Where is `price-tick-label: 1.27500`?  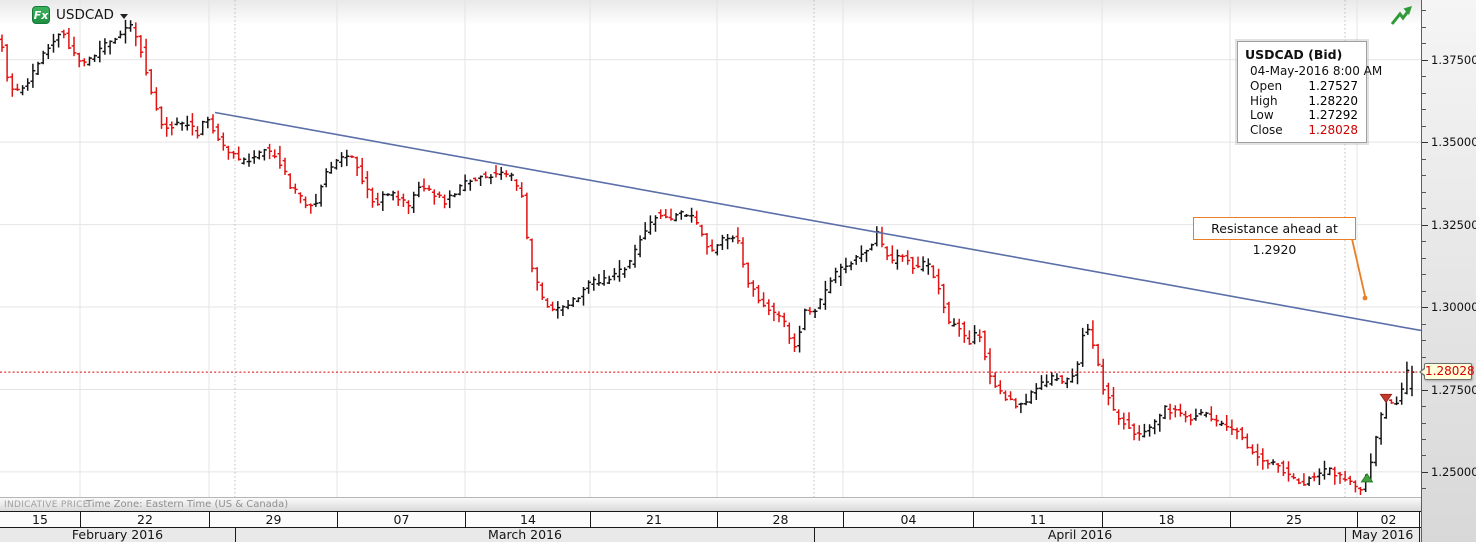 price-tick-label: 1.27500 is located at coordinates (1453, 389).